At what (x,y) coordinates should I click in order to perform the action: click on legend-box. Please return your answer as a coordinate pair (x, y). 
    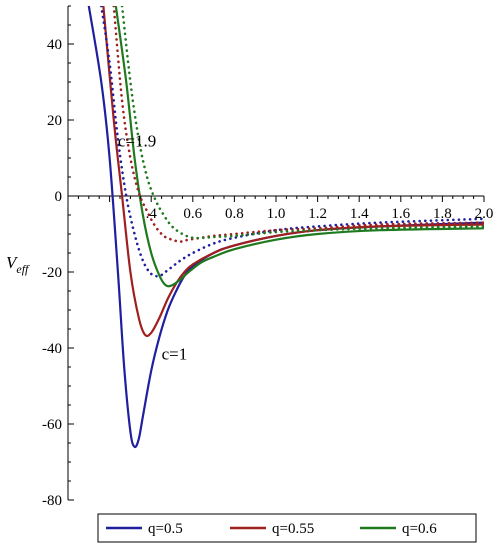
    Looking at the image, I should click on (287, 528).